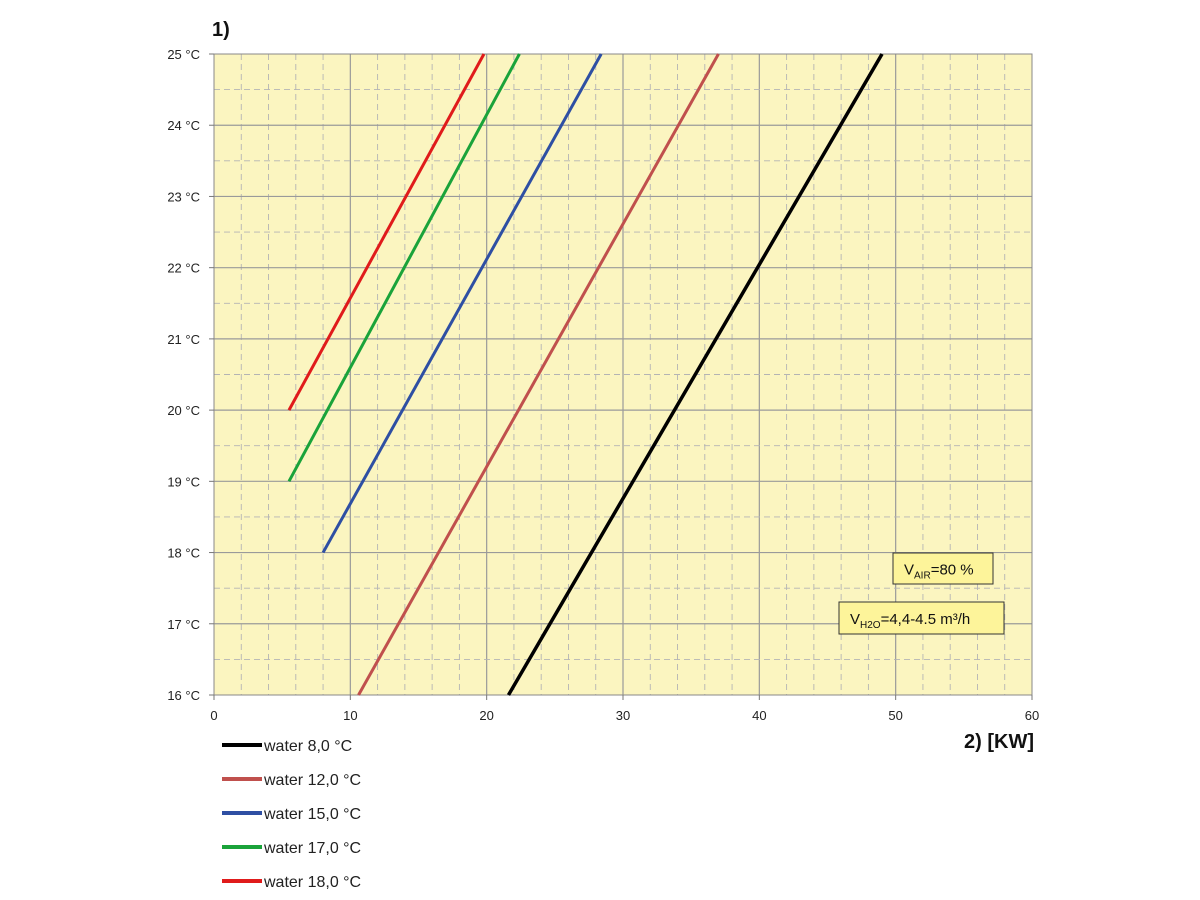 This screenshot has width=1200, height=900. What do you see at coordinates (183, 553) in the screenshot?
I see `y-tick-label: 18 °C` at bounding box center [183, 553].